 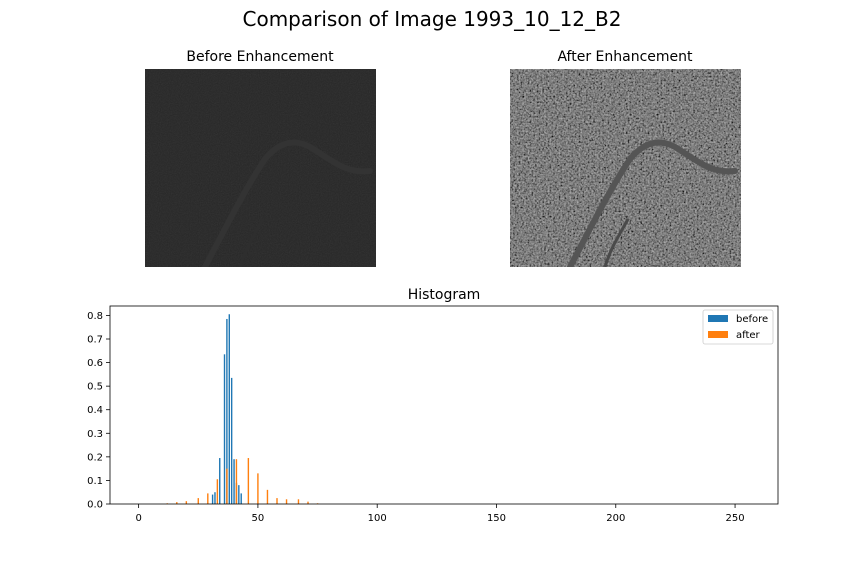 I want to click on x-tick-label: 250, so click(x=735, y=518).